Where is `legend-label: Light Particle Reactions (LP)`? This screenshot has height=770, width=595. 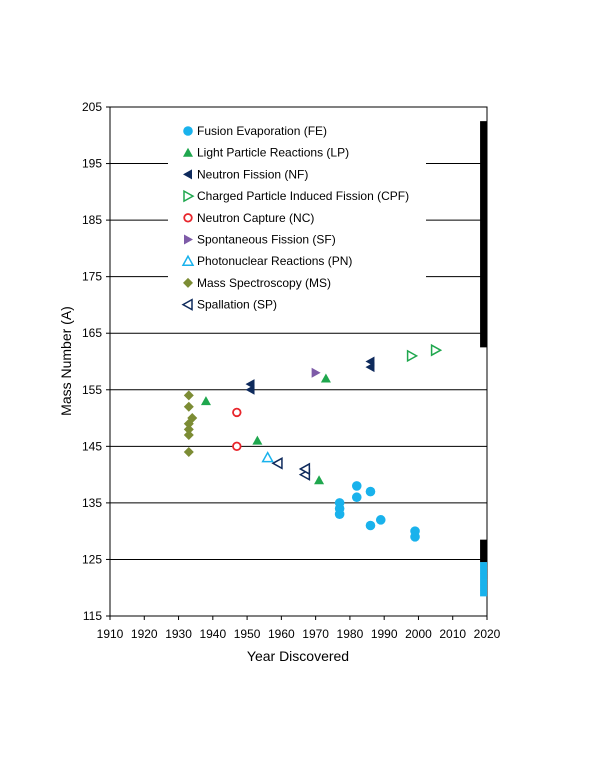
legend-label: Light Particle Reactions (LP) is located at coordinates (273, 153).